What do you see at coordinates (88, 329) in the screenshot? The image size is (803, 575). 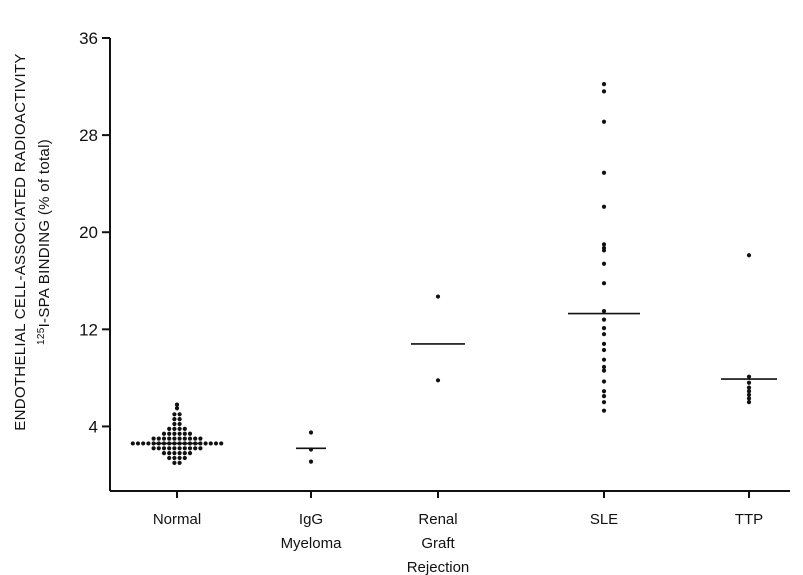 I see `y-tick-label: 12` at bounding box center [88, 329].